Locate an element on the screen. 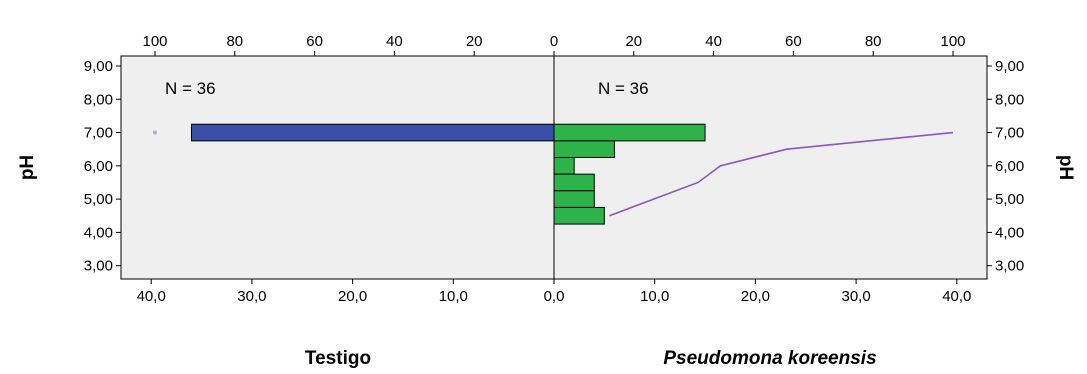  top-tick-label: 0 is located at coordinates (554, 41).